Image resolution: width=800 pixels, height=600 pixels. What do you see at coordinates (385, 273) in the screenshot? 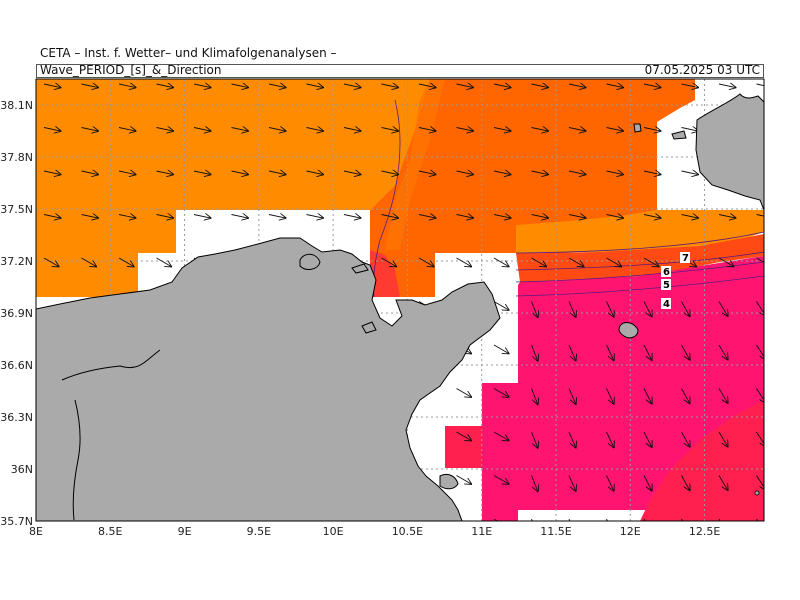
I see `period-region-red-orange-west` at bounding box center [385, 273].